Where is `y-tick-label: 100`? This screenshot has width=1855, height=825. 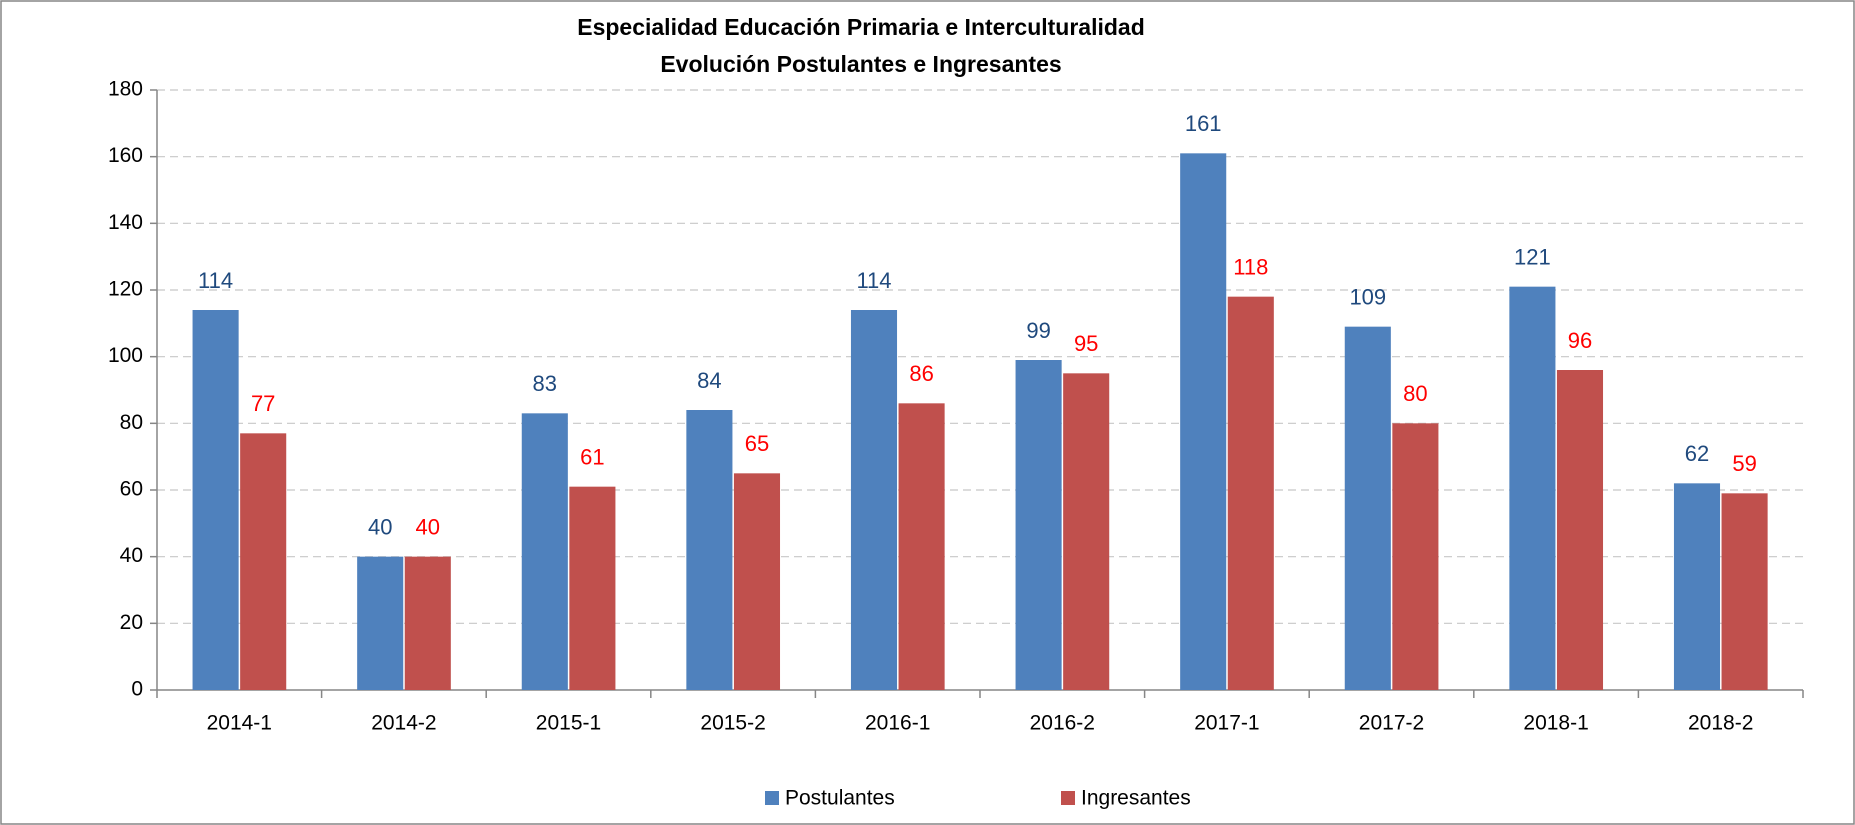 y-tick-label: 100 is located at coordinates (125, 355).